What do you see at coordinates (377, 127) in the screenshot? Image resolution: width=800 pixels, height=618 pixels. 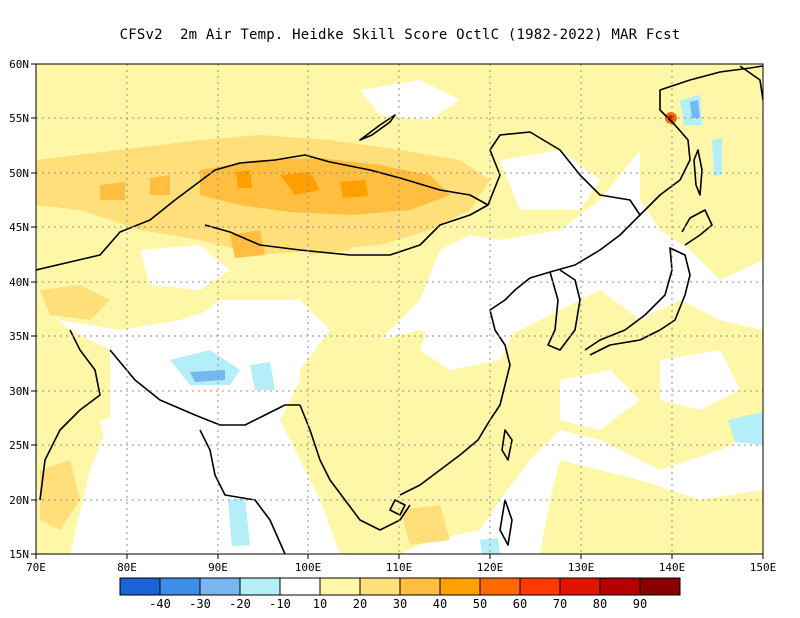 I see `lake-baikal` at bounding box center [377, 127].